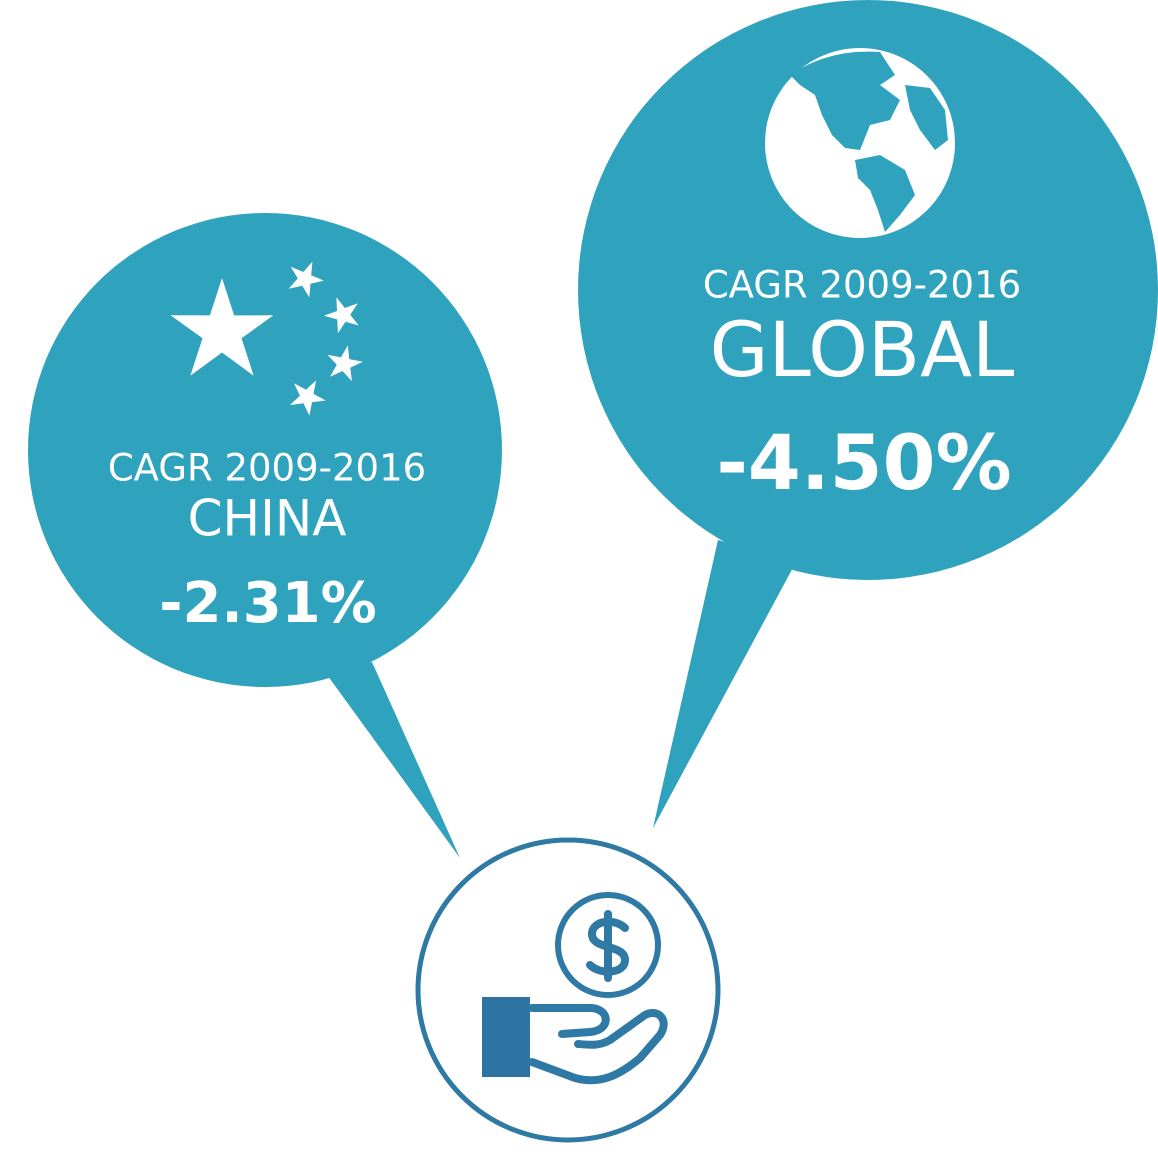 This screenshot has height=1152, width=1158. Describe the element at coordinates (267, 519) in the screenshot. I see `bubble-region: CHINA` at that location.